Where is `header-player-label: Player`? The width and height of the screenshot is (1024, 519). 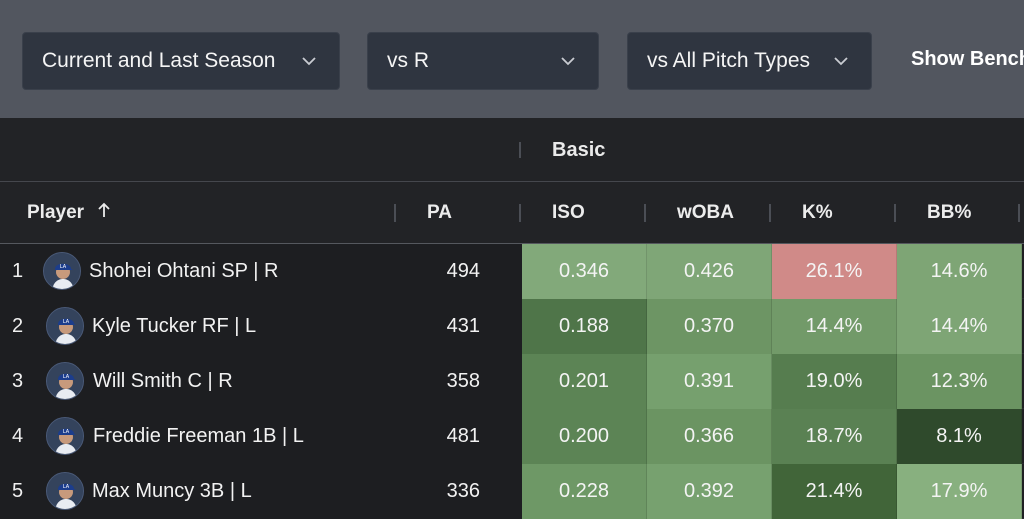 header-player-label: Player is located at coordinates (56, 213).